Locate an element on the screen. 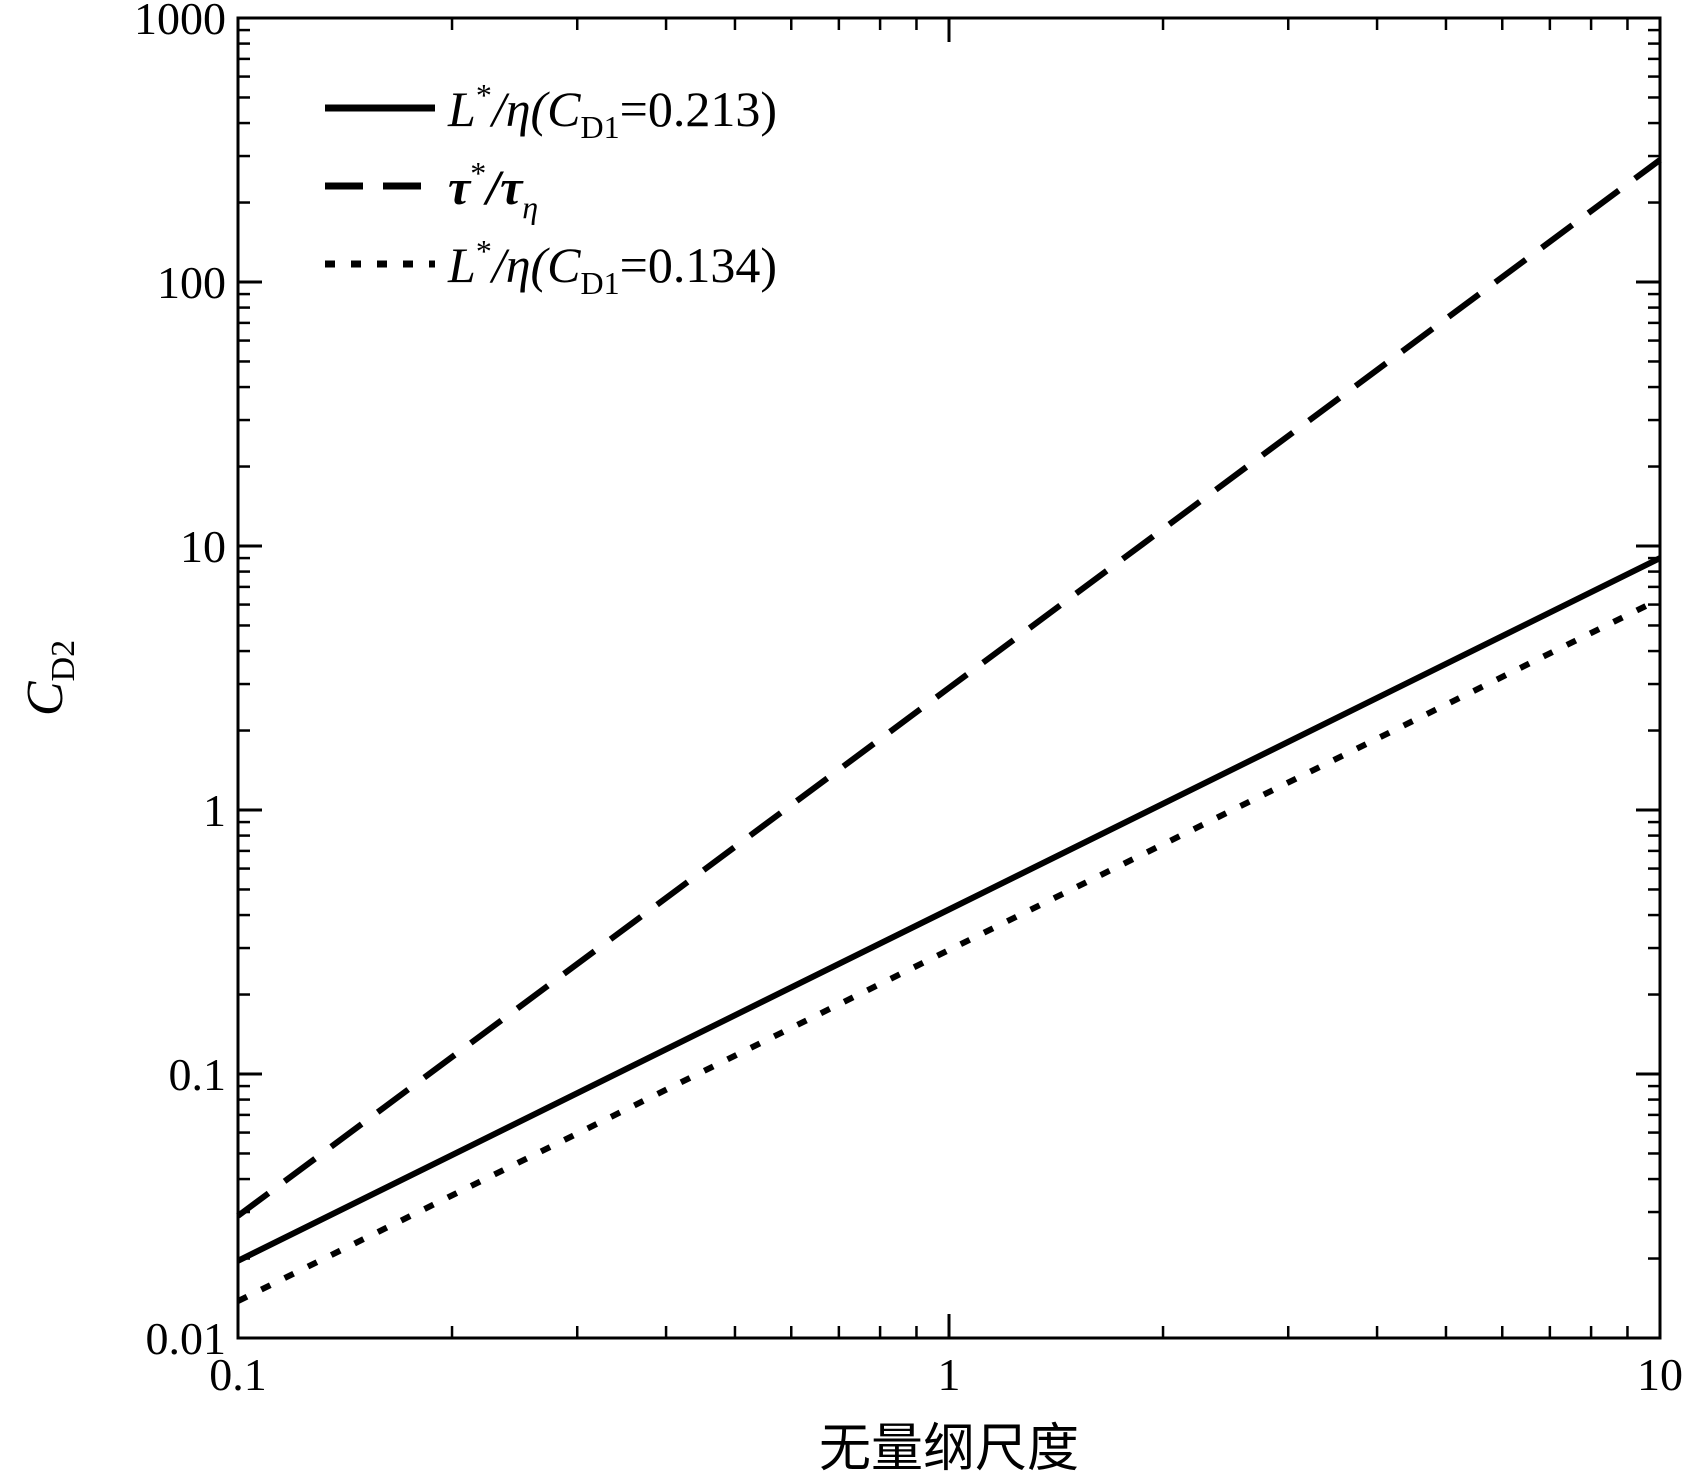 This screenshot has width=1696, height=1481. legend-2-p2: /η( is located at coordinates (520, 265).